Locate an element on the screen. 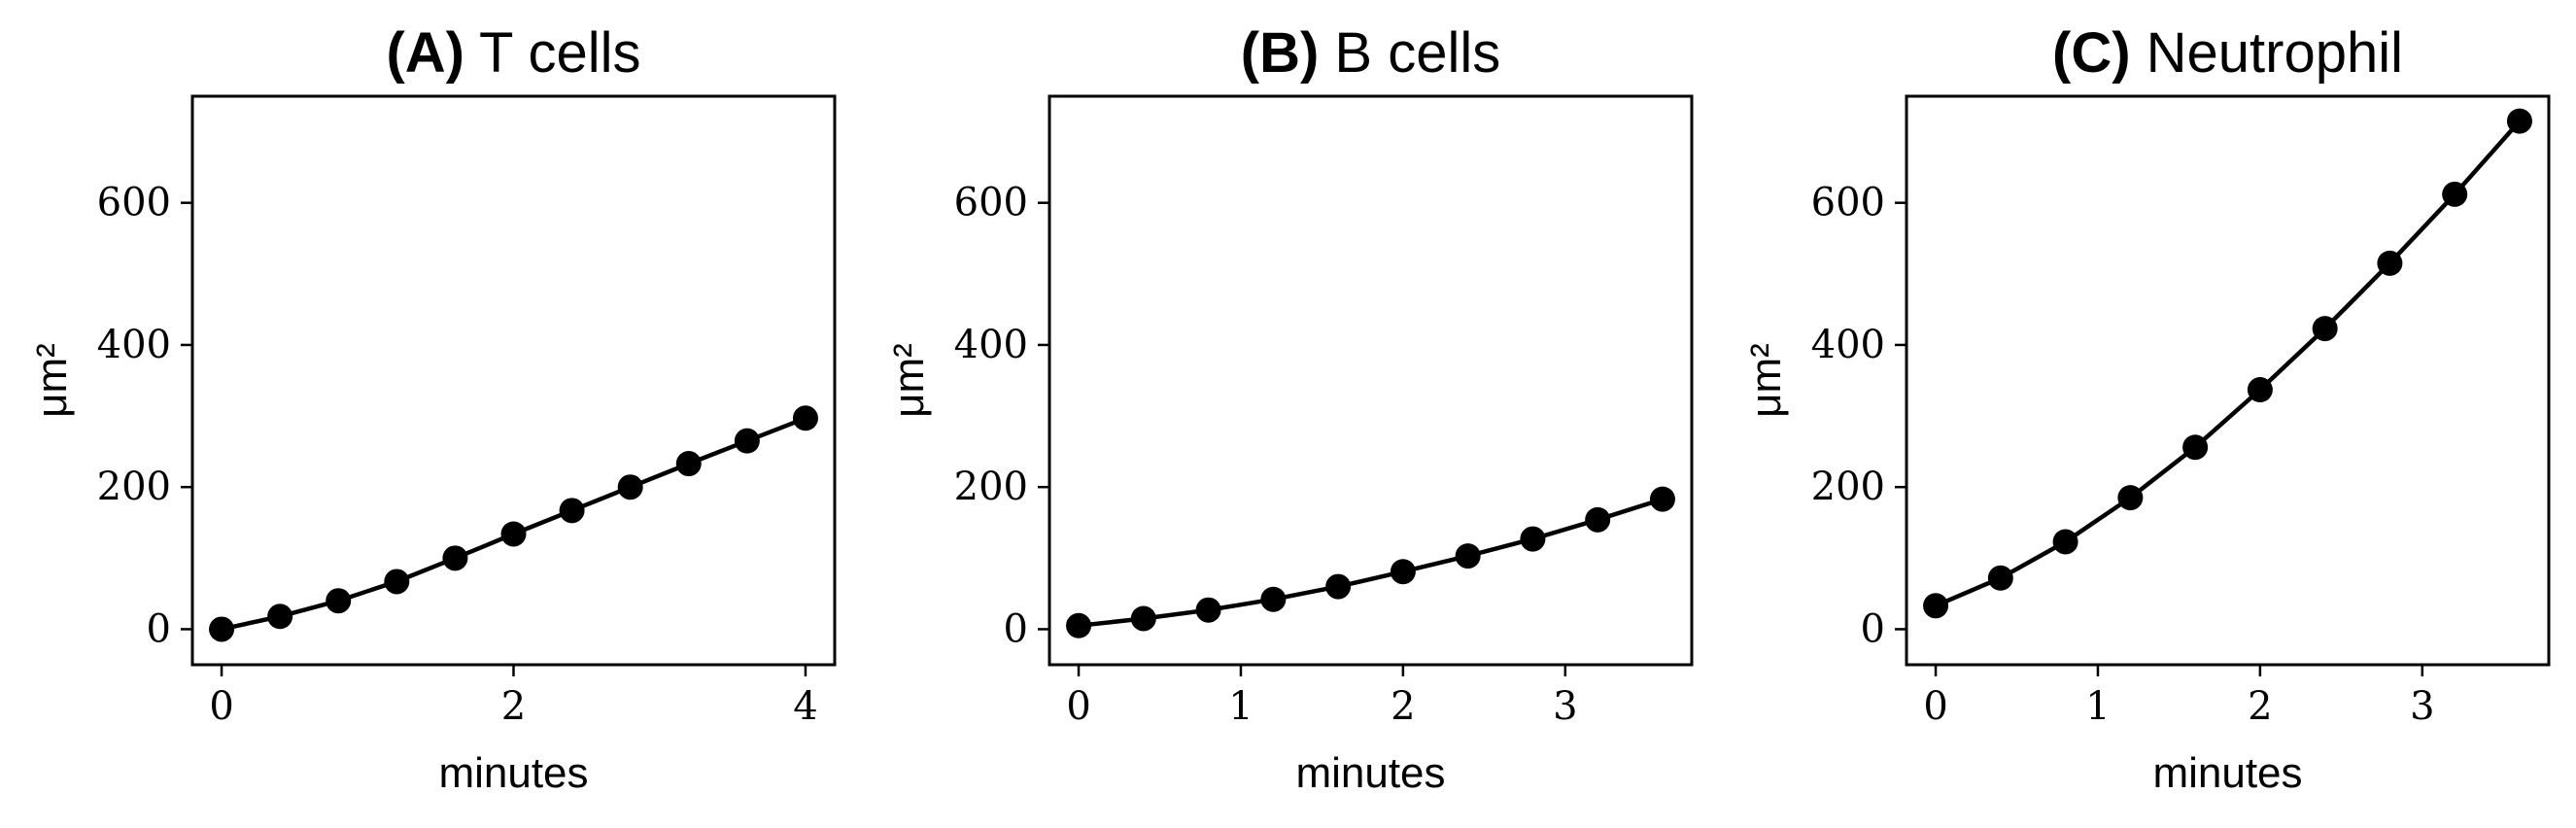 The width and height of the screenshot is (2576, 828). panel-title: (C) Neutrophil is located at coordinates (2227, 53).